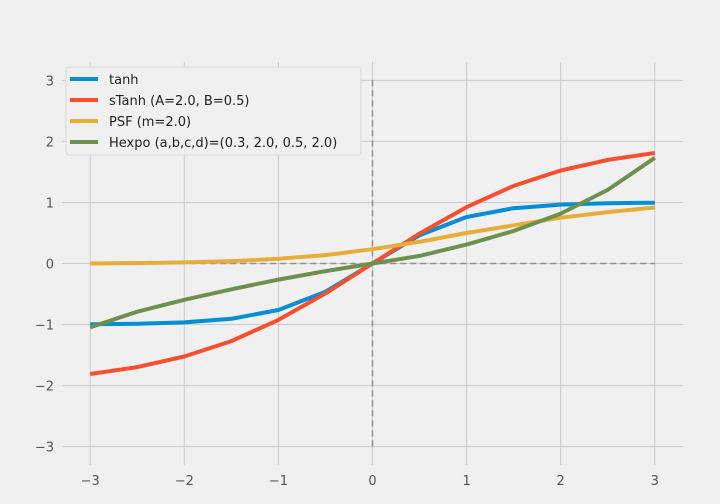 Image resolution: width=720 pixels, height=504 pixels. What do you see at coordinates (179, 101) in the screenshot?
I see `legend-label-1: sTanh (A=2.0, B=0.5)` at bounding box center [179, 101].